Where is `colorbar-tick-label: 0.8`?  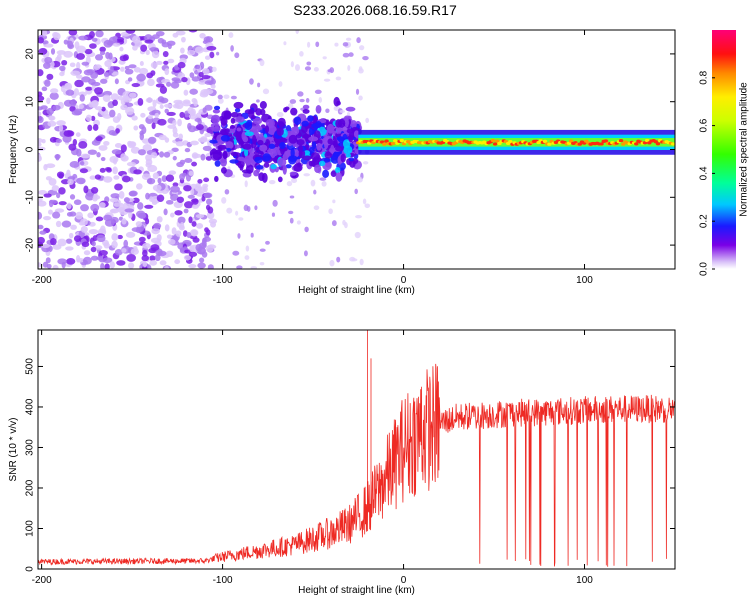 colorbar-tick-label: 0.8 is located at coordinates (704, 77).